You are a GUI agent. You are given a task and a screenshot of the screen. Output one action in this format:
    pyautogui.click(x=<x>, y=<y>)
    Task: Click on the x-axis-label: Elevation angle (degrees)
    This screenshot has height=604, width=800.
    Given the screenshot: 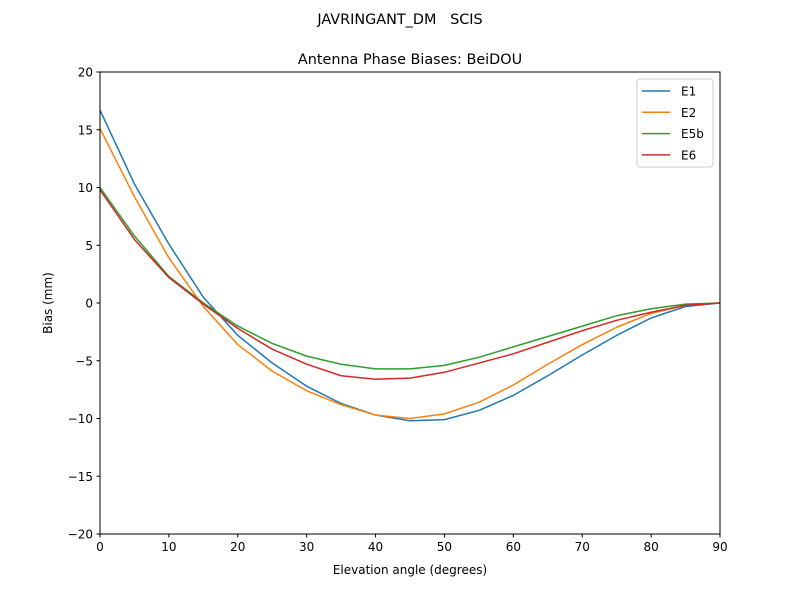 What is the action you would take?
    pyautogui.click(x=410, y=570)
    